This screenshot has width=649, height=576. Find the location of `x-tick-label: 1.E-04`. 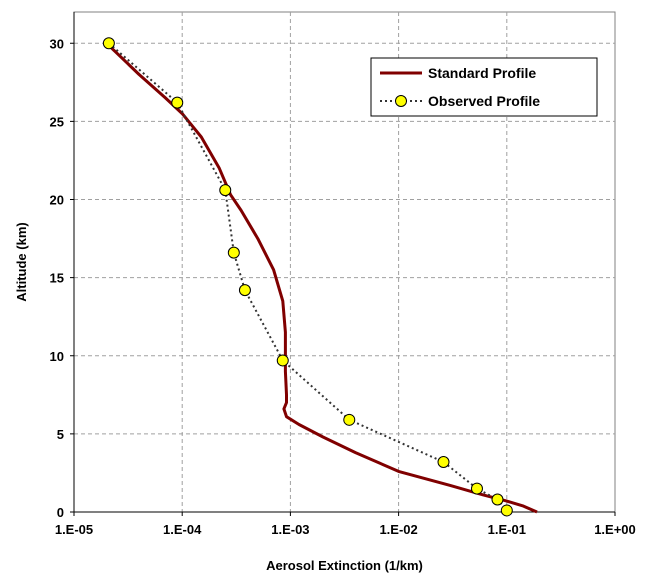

x-tick-label: 1.E-04 is located at coordinates (182, 529).